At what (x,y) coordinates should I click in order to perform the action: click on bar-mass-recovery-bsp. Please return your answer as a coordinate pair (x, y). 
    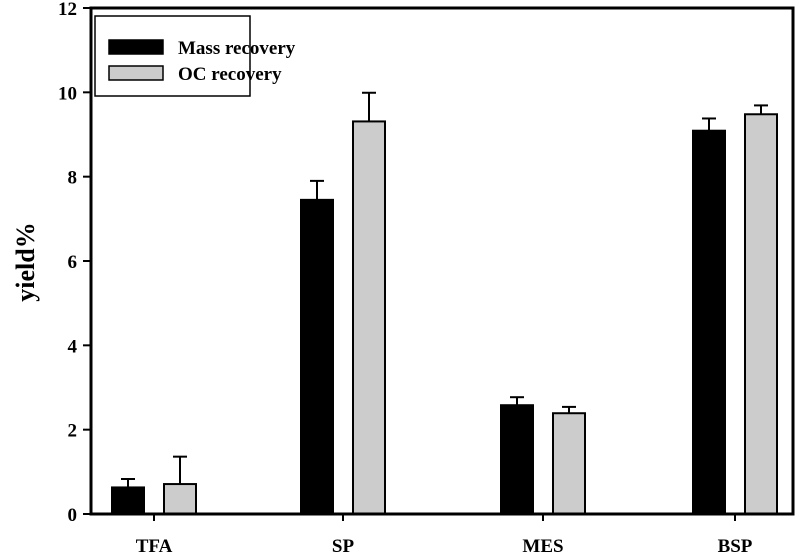
    Looking at the image, I should click on (709, 322).